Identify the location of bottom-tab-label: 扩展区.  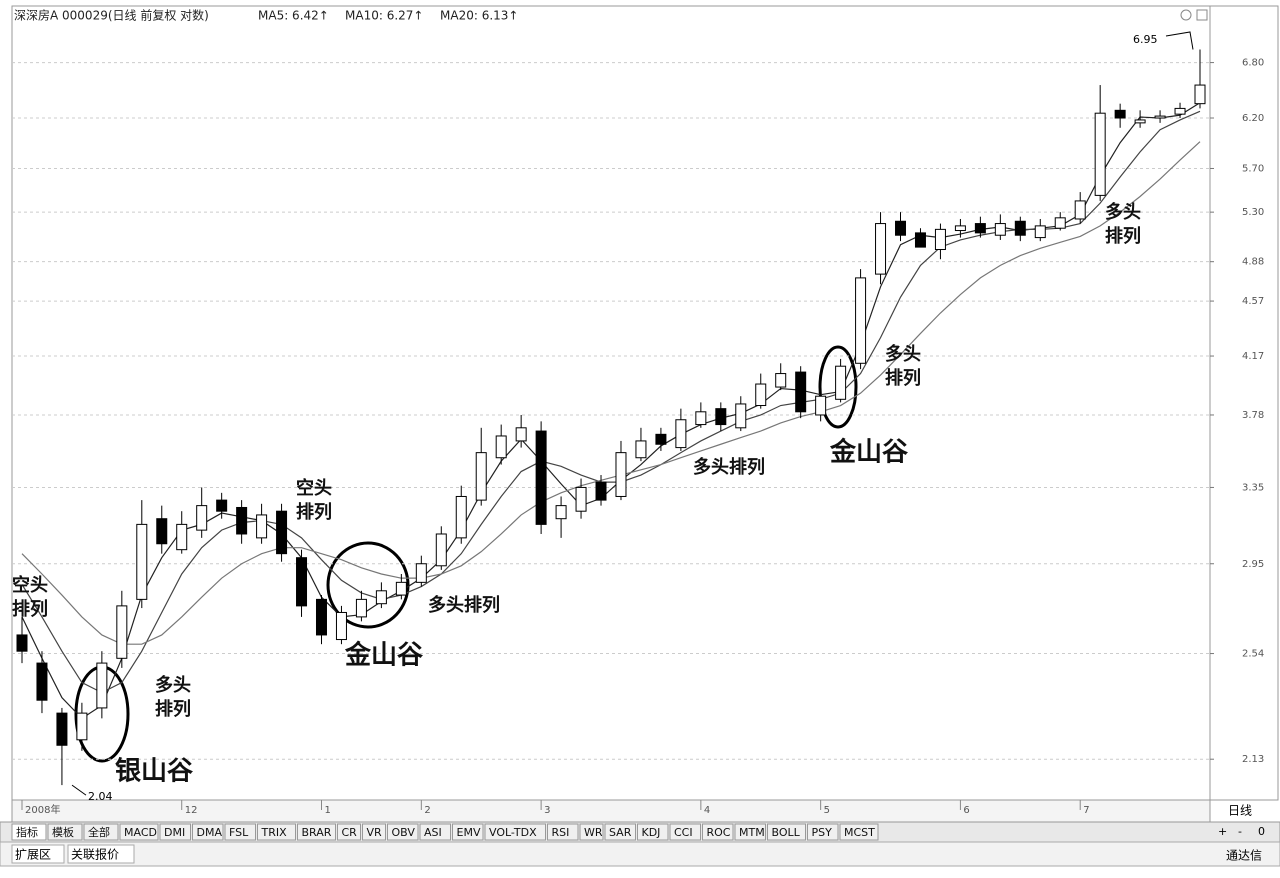
(33, 855).